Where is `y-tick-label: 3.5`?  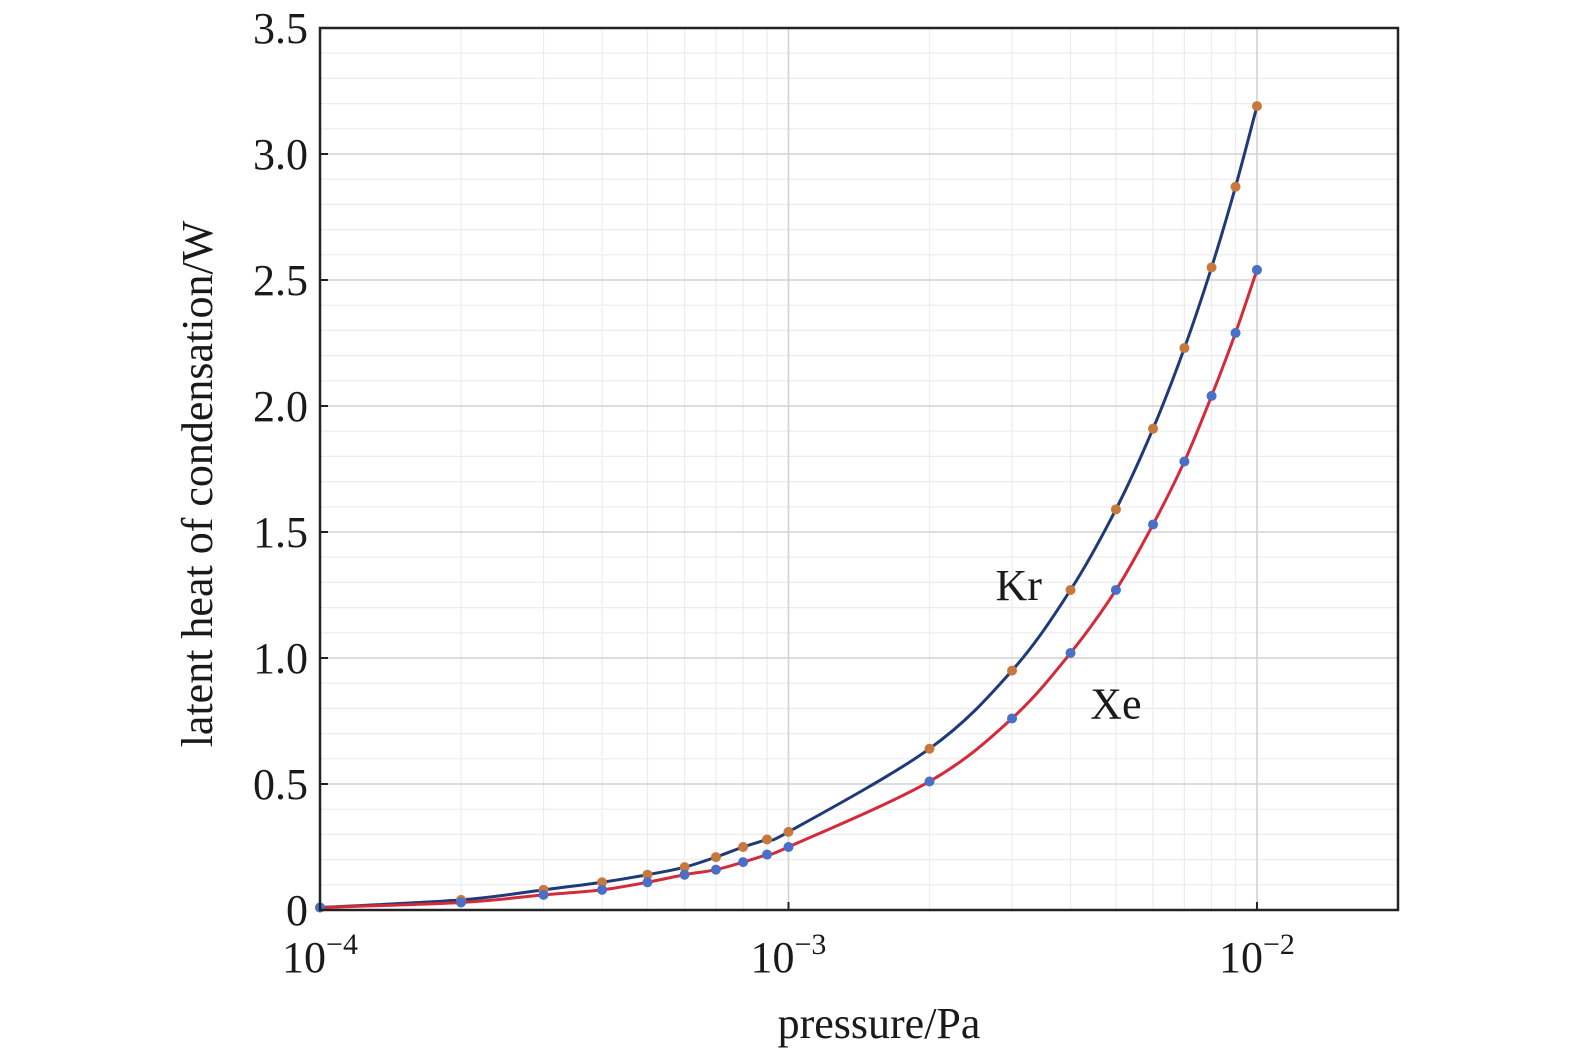 y-tick-label: 3.5 is located at coordinates (280, 28).